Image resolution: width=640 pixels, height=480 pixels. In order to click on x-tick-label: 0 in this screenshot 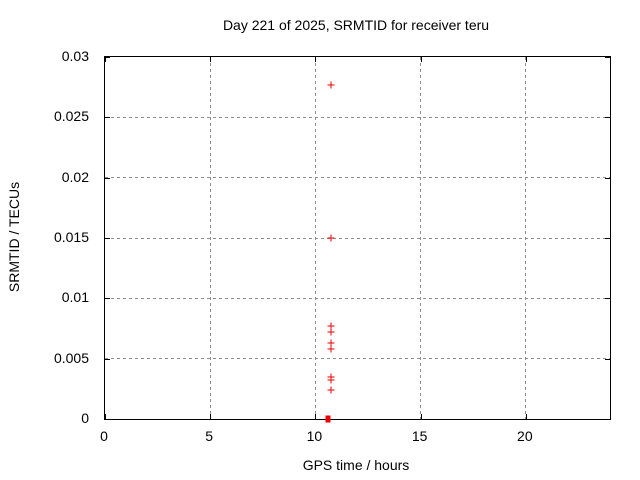, I will do `click(104, 436)`.